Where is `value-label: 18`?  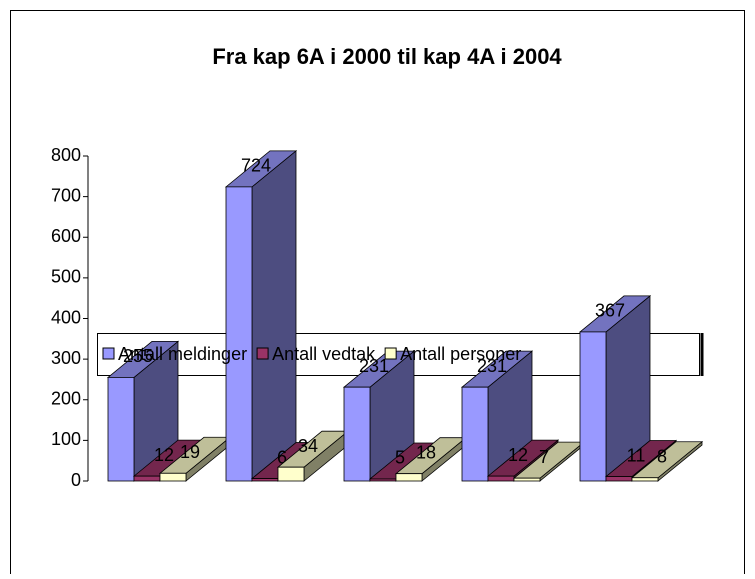
value-label: 18 is located at coordinates (426, 452).